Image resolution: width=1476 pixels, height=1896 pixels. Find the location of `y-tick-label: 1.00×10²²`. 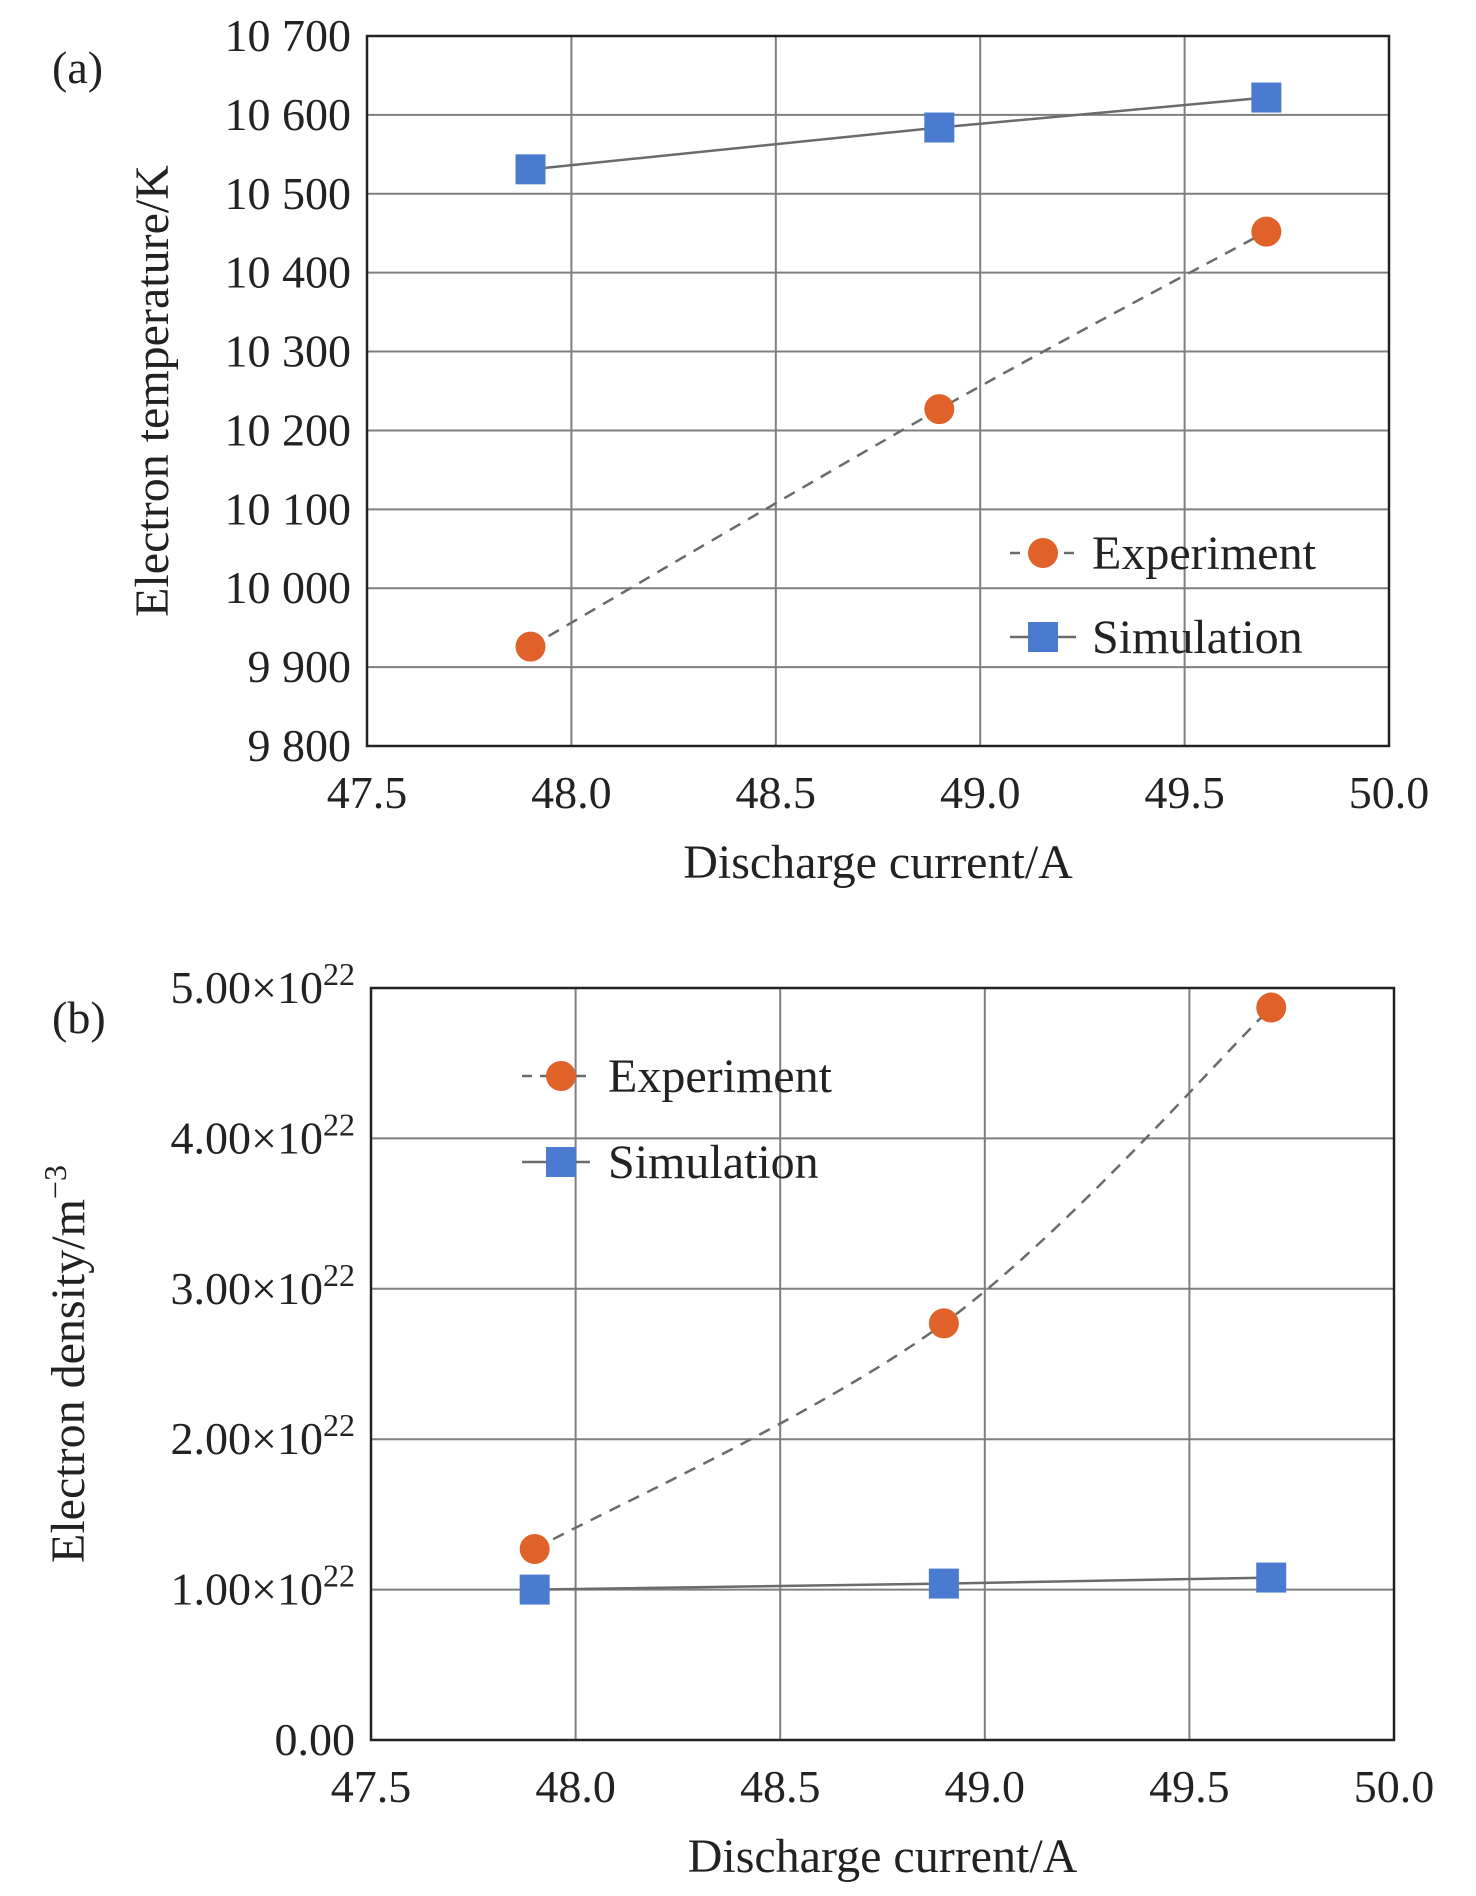

y-tick-label: 1.00×10²² is located at coordinates (263, 1586).